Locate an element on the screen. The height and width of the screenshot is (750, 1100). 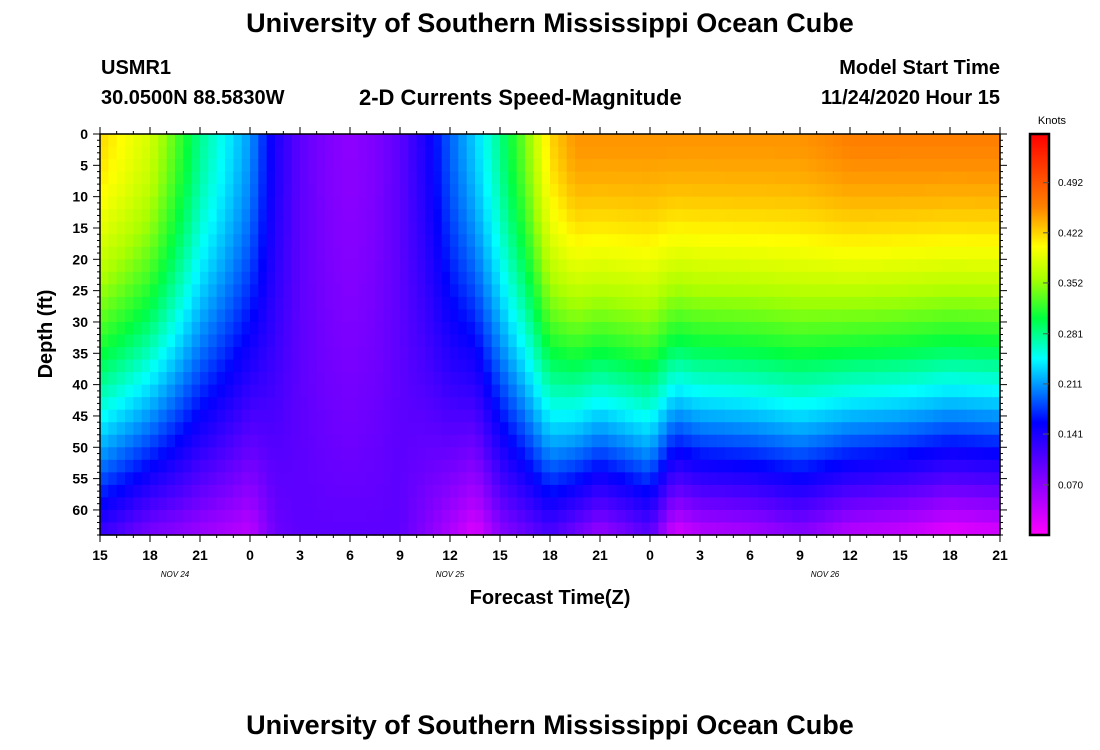
y-tick-label: 30 is located at coordinates (80, 322).